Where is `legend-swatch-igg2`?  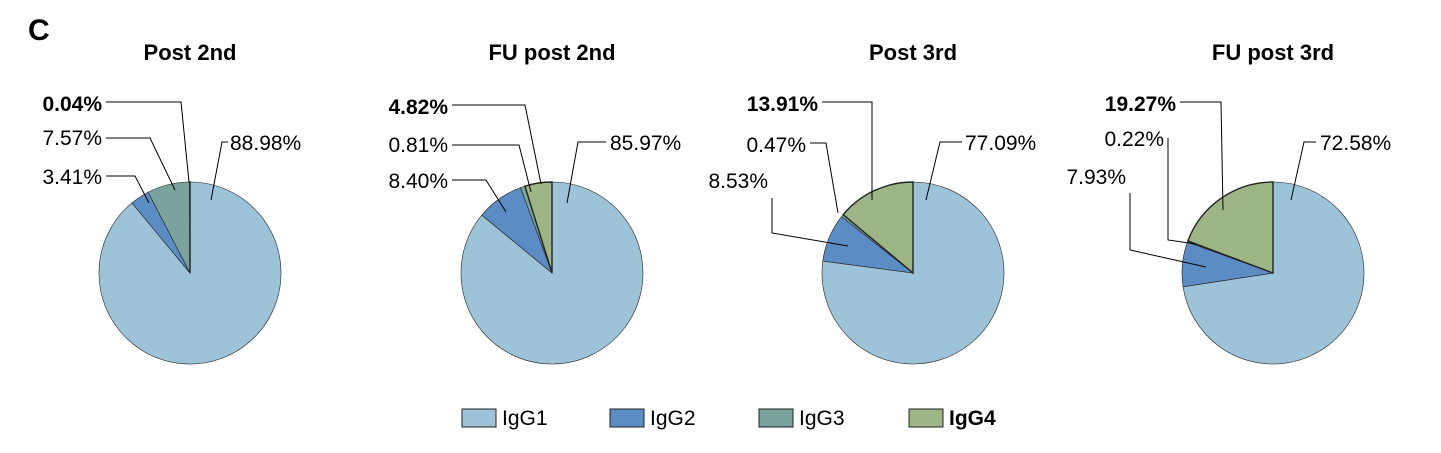
legend-swatch-igg2 is located at coordinates (627, 418).